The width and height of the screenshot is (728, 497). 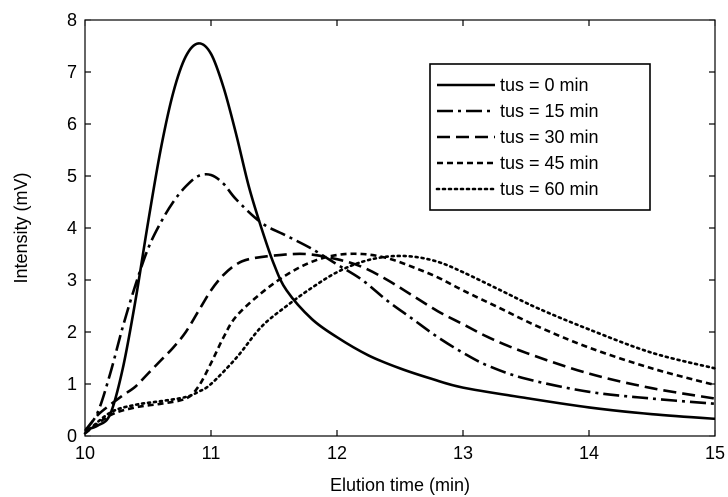 I want to click on y-tick-label: 3, so click(x=72, y=280).